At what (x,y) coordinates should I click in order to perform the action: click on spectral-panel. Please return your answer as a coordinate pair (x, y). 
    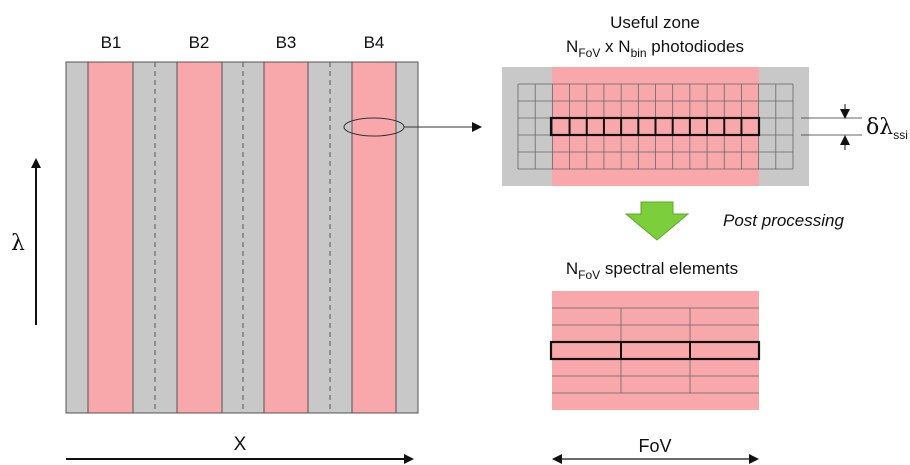
    Looking at the image, I should click on (655, 350).